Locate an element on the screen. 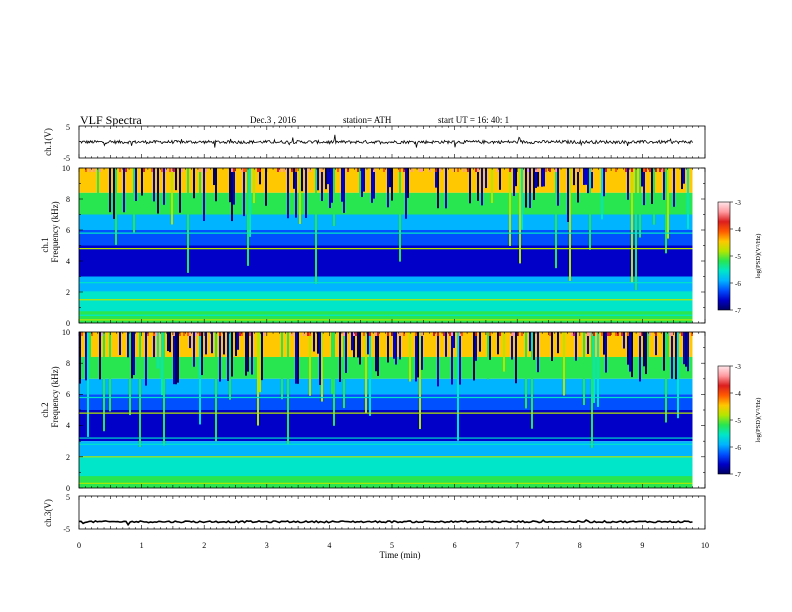 Image resolution: width=792 pixels, height=612 pixels. time-axis-label: Time (min) is located at coordinates (400, 555).